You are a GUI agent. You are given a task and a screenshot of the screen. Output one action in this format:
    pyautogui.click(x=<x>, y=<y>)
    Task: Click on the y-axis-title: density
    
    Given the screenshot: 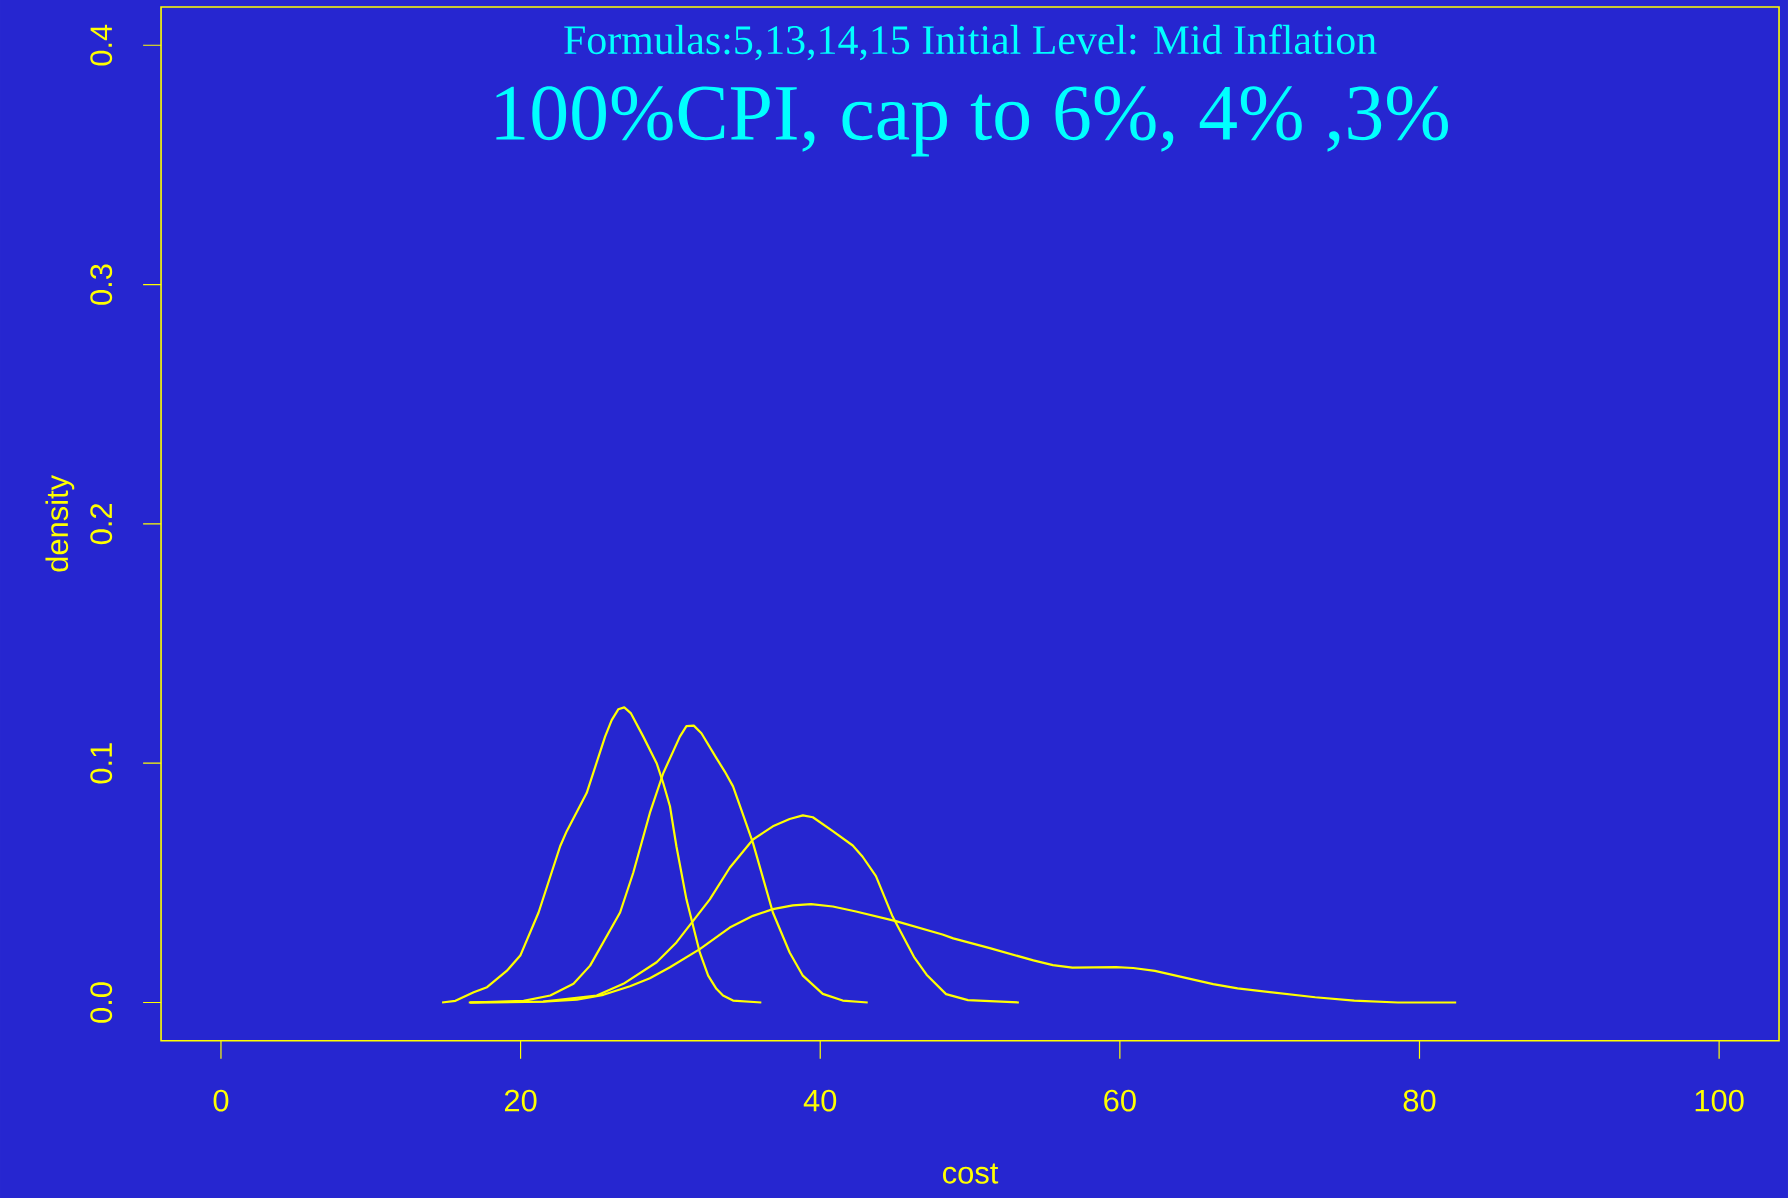 What is the action you would take?
    pyautogui.click(x=60, y=523)
    